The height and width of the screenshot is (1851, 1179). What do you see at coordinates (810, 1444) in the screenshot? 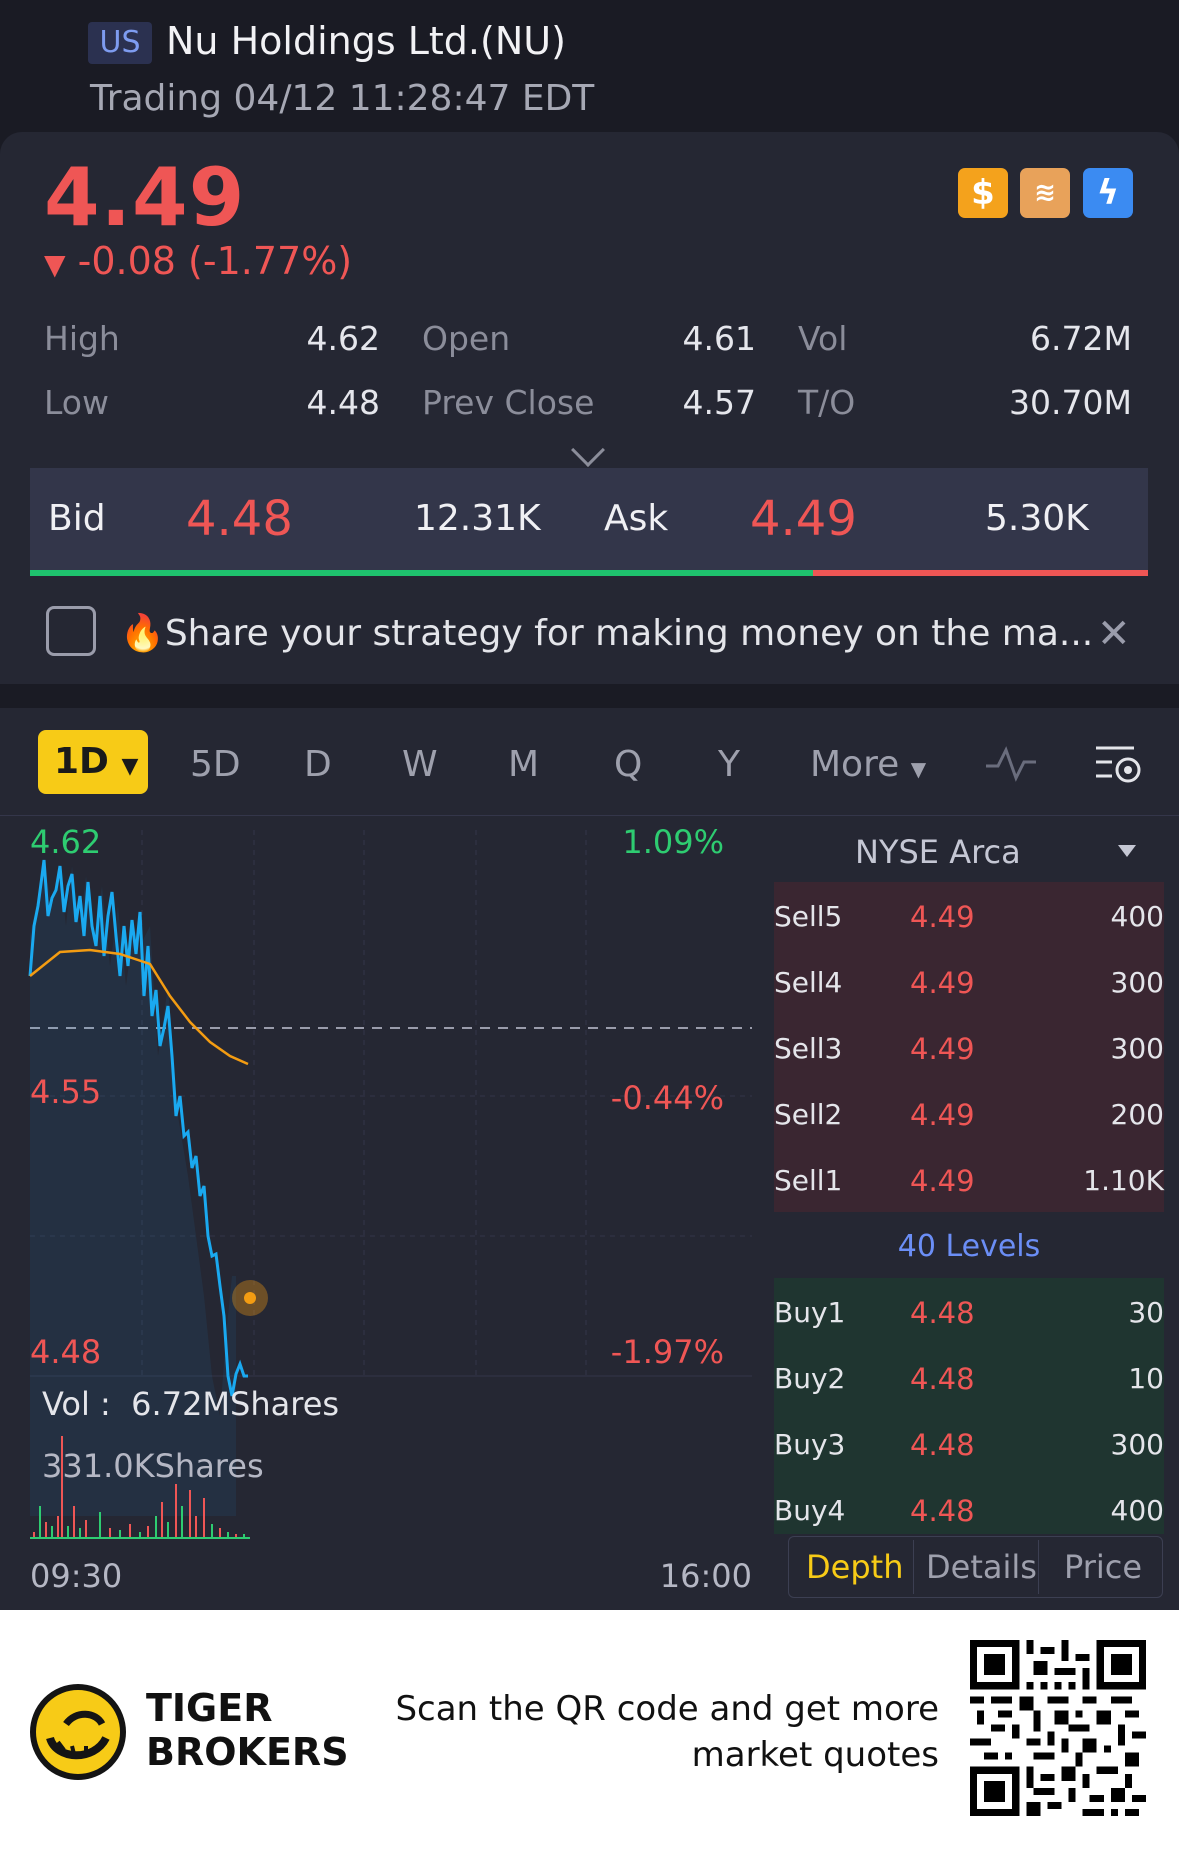
I see `level-name: Buy3` at bounding box center [810, 1444].